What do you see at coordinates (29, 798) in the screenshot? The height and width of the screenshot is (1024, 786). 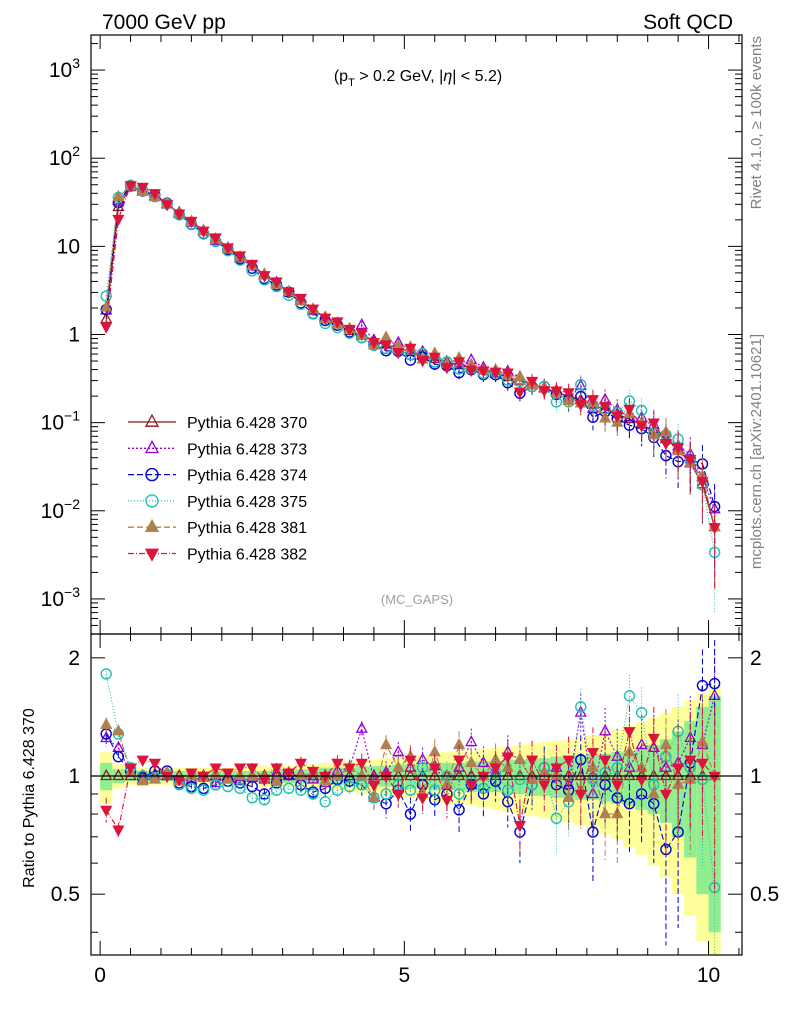 I see `ratio-ylabel: Ratio to Pythia 6.428 370` at bounding box center [29, 798].